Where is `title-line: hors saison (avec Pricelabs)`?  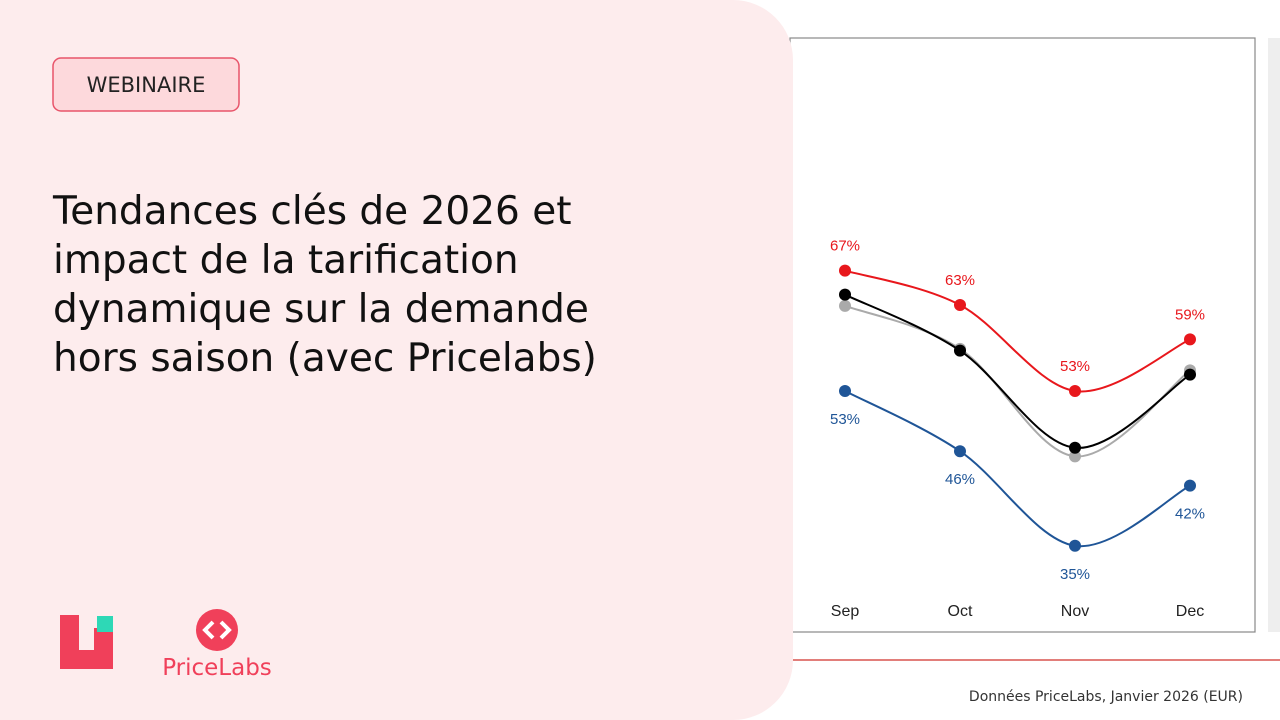
title-line: hors saison (avec Pricelabs) is located at coordinates (325, 358).